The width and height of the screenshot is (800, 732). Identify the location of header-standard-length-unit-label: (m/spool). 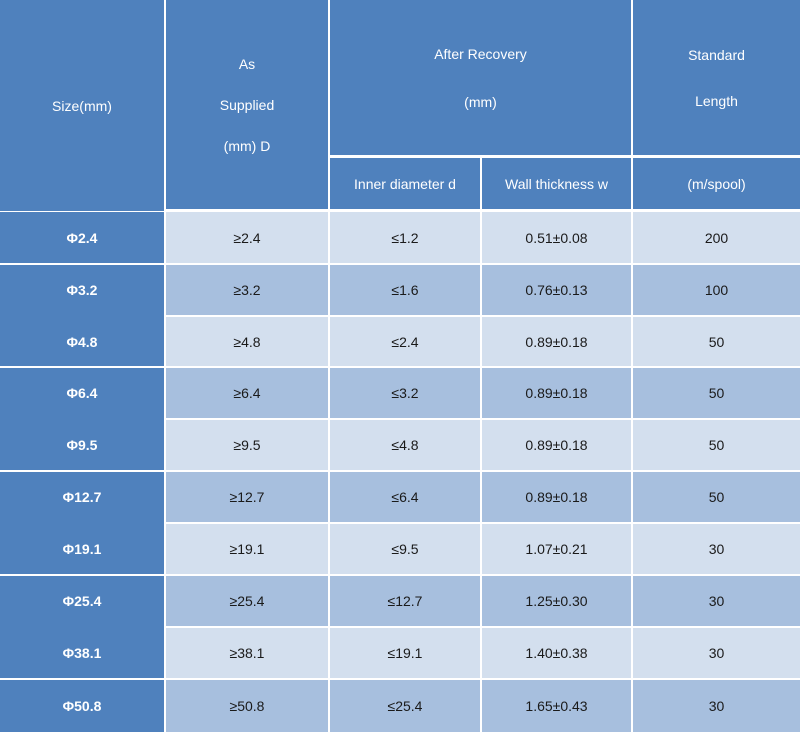
(716, 183).